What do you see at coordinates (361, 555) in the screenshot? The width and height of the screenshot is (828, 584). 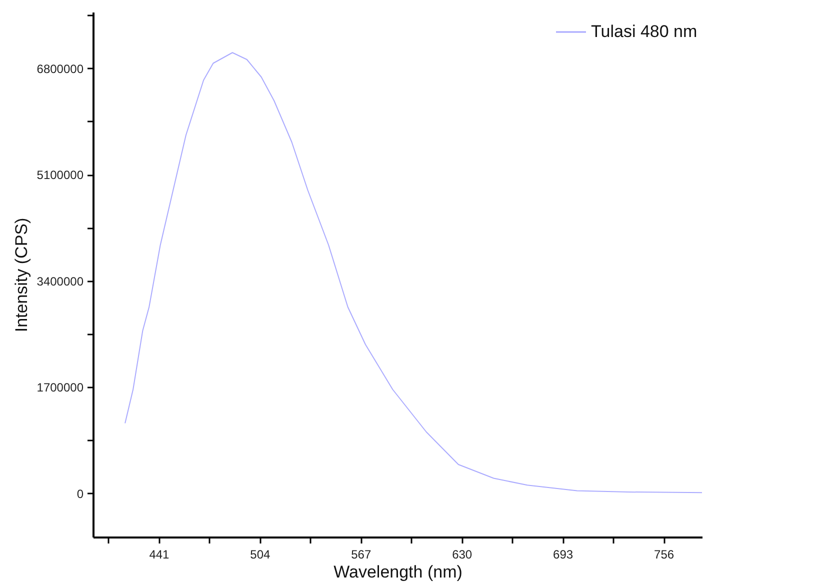 I see `x-tick-label: 567` at bounding box center [361, 555].